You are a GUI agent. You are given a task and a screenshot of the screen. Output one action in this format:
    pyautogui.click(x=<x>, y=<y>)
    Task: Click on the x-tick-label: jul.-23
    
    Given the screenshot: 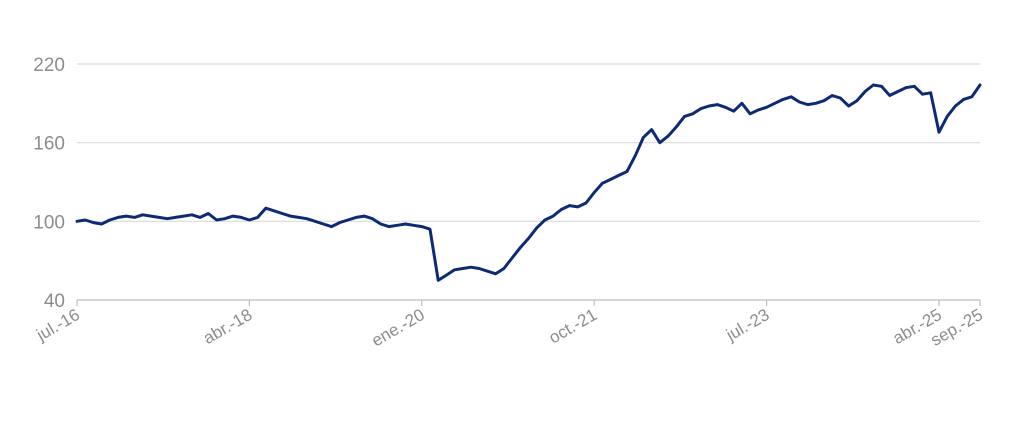 What is the action you would take?
    pyautogui.click(x=747, y=325)
    